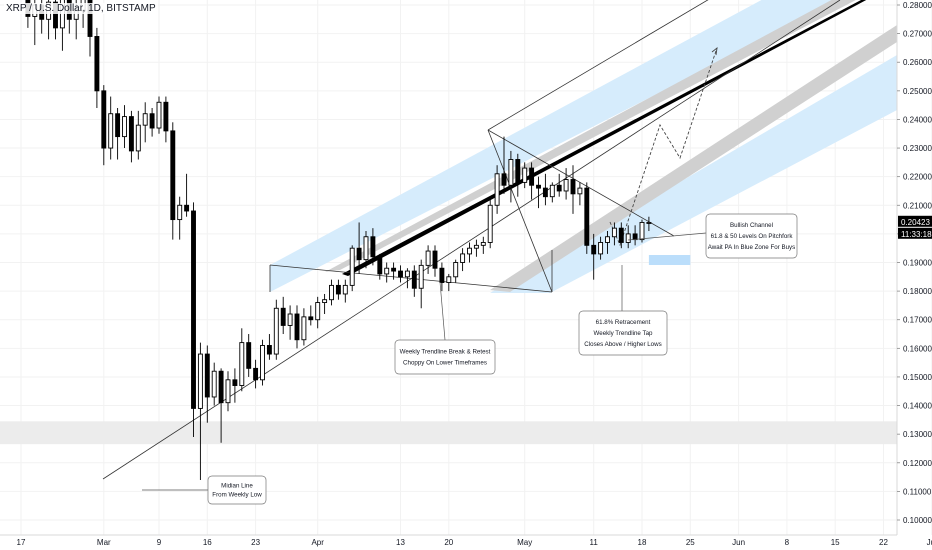  I want to click on time-tick-label: 22, so click(883, 542).